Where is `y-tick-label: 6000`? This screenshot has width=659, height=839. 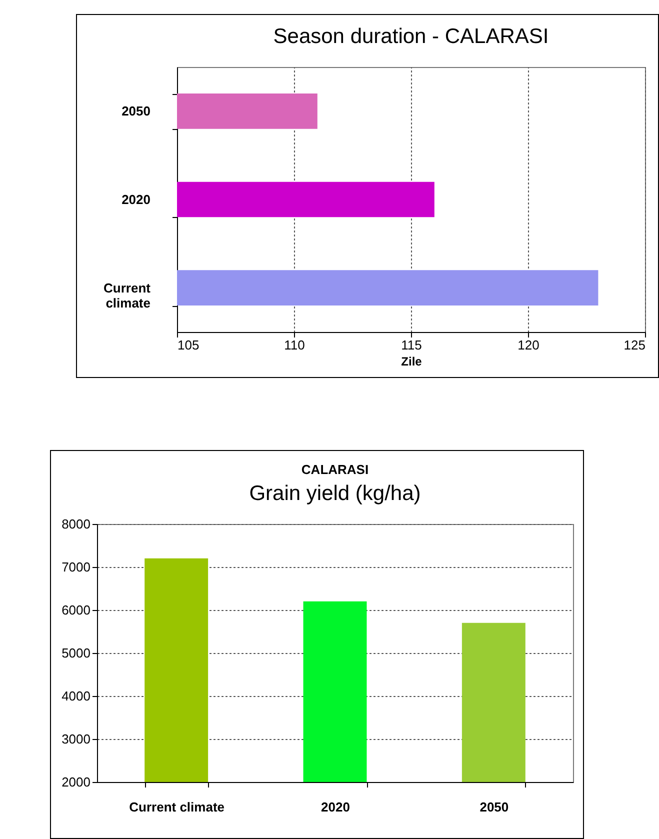
y-tick-label: 6000 is located at coordinates (76, 610).